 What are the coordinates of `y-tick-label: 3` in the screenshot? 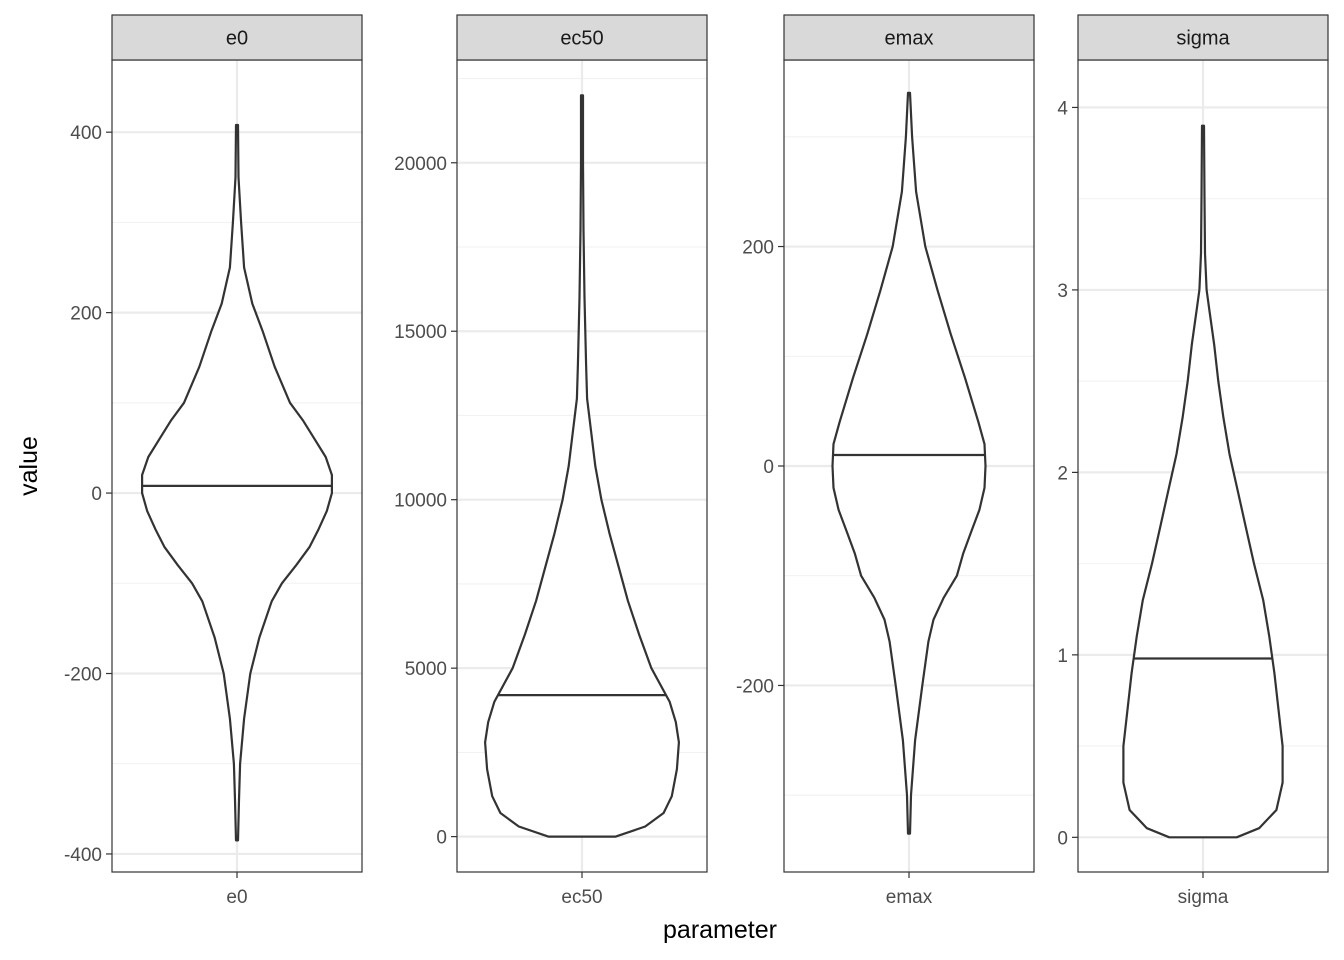 It's located at (1062, 291).